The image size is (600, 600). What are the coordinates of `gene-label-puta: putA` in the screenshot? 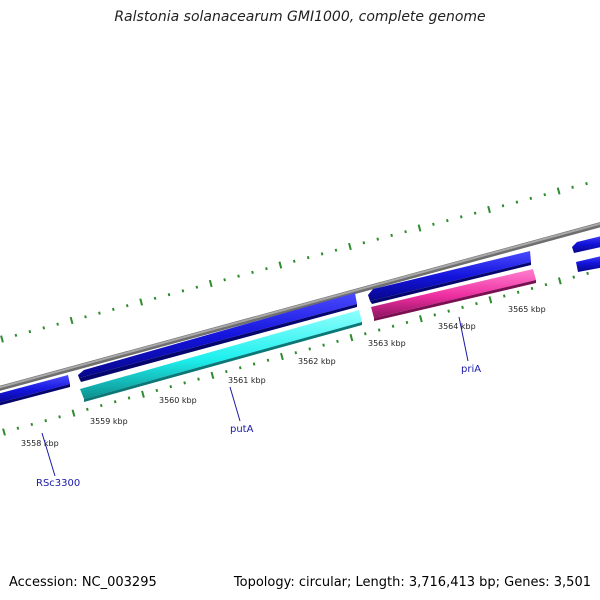 It's located at (242, 429).